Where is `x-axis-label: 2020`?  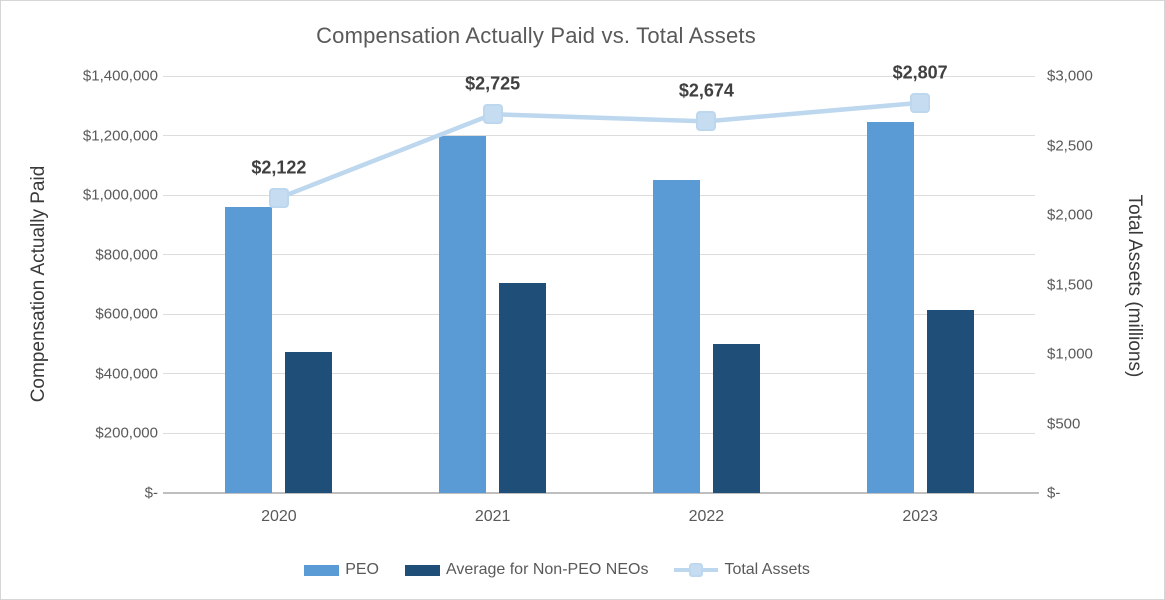
x-axis-label: 2020 is located at coordinates (279, 516).